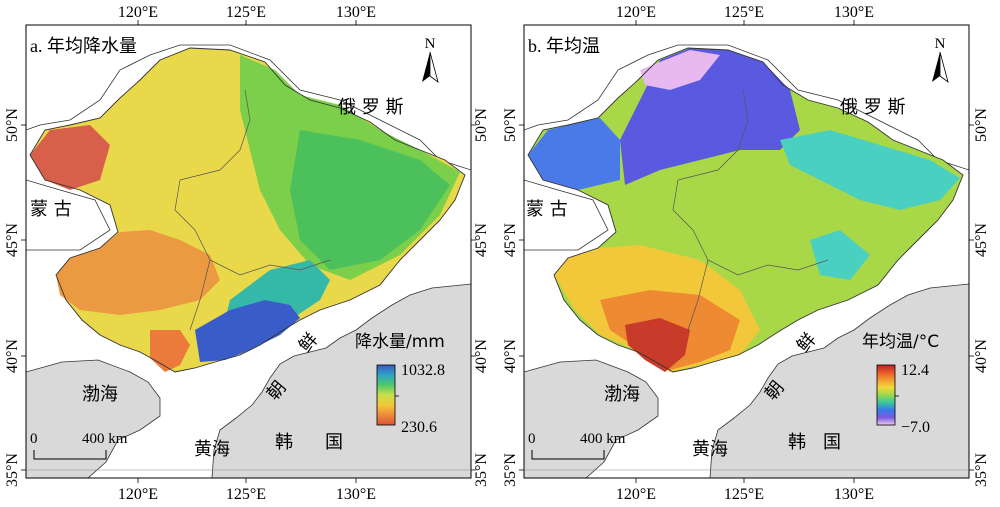  Describe the element at coordinates (900, 384) in the screenshot. I see `legend: 年均温/°C 12.4 −7.0` at that location.